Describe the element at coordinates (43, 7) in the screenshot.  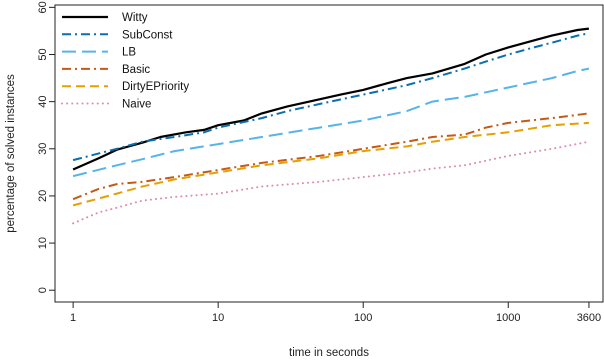
I see `y-tick-label: 60` at that location.